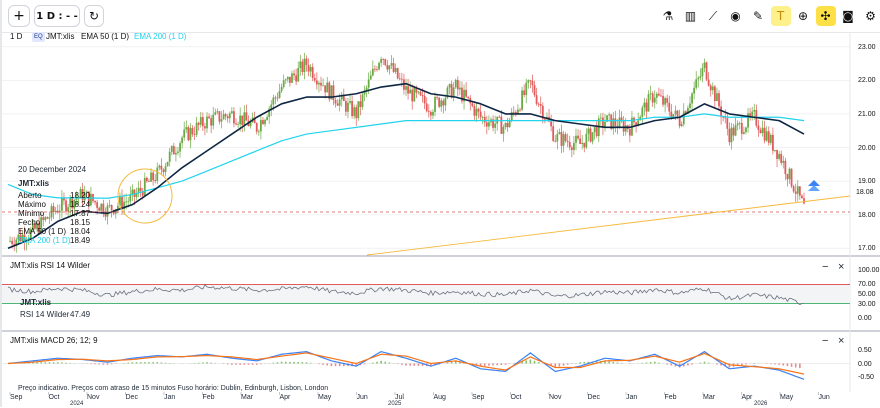 The width and height of the screenshot is (880, 408). Describe the element at coordinates (841, 267) in the screenshot. I see `rsi-close-button: ×` at that location.